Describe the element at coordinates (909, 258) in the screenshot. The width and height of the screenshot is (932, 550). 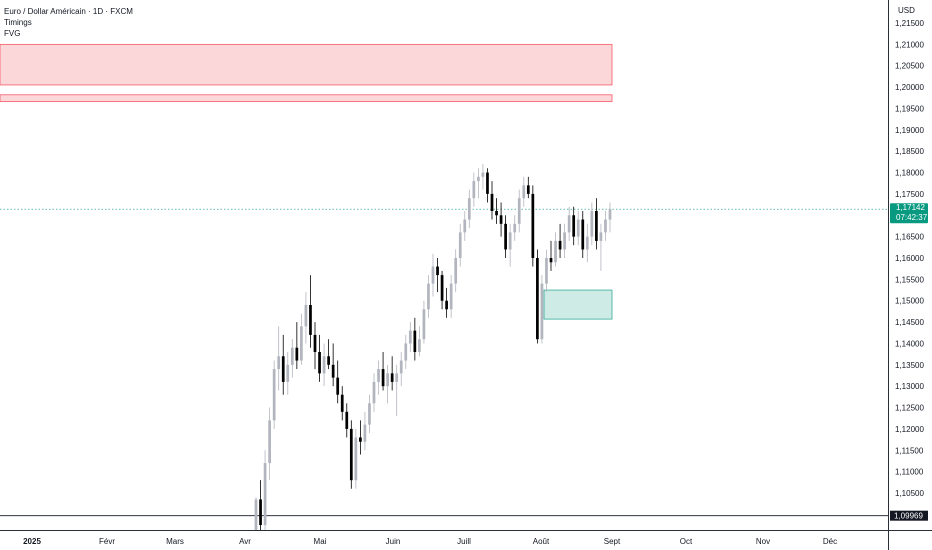
I see `price-tick-label: 1,16000` at that location.